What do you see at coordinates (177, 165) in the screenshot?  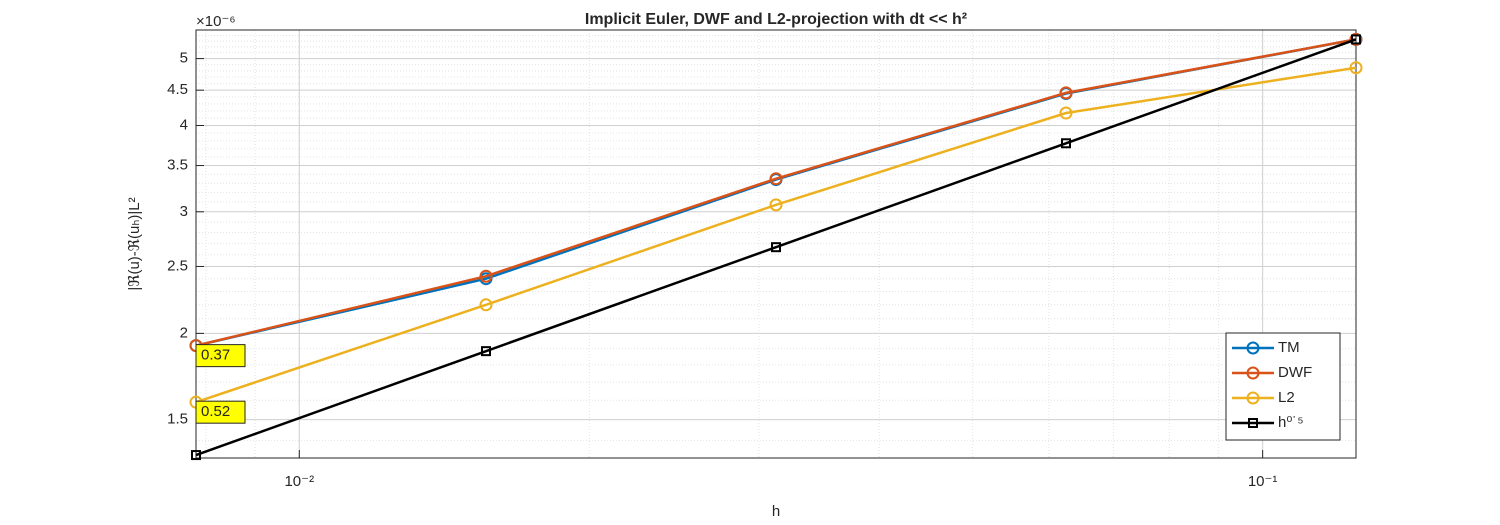 I see `y-tick-label: 3.5` at bounding box center [177, 165].